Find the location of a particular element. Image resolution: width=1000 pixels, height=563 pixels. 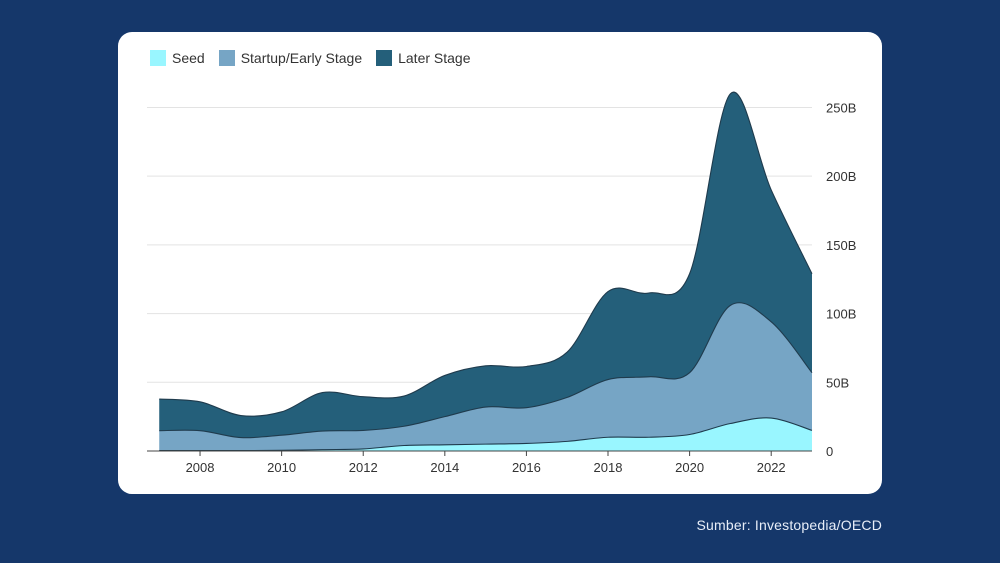

y-tick-label: 0 is located at coordinates (829, 451).